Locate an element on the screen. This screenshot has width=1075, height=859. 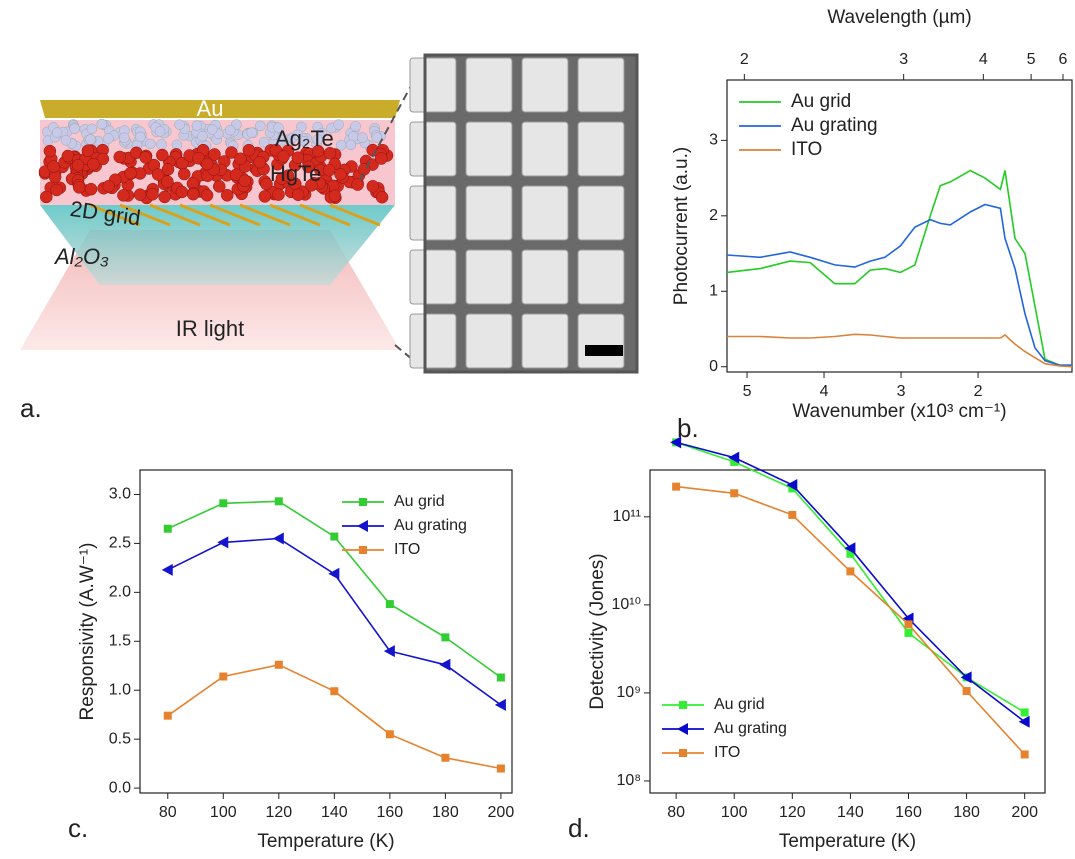
zoom-line is located at coordinates (392, 120).